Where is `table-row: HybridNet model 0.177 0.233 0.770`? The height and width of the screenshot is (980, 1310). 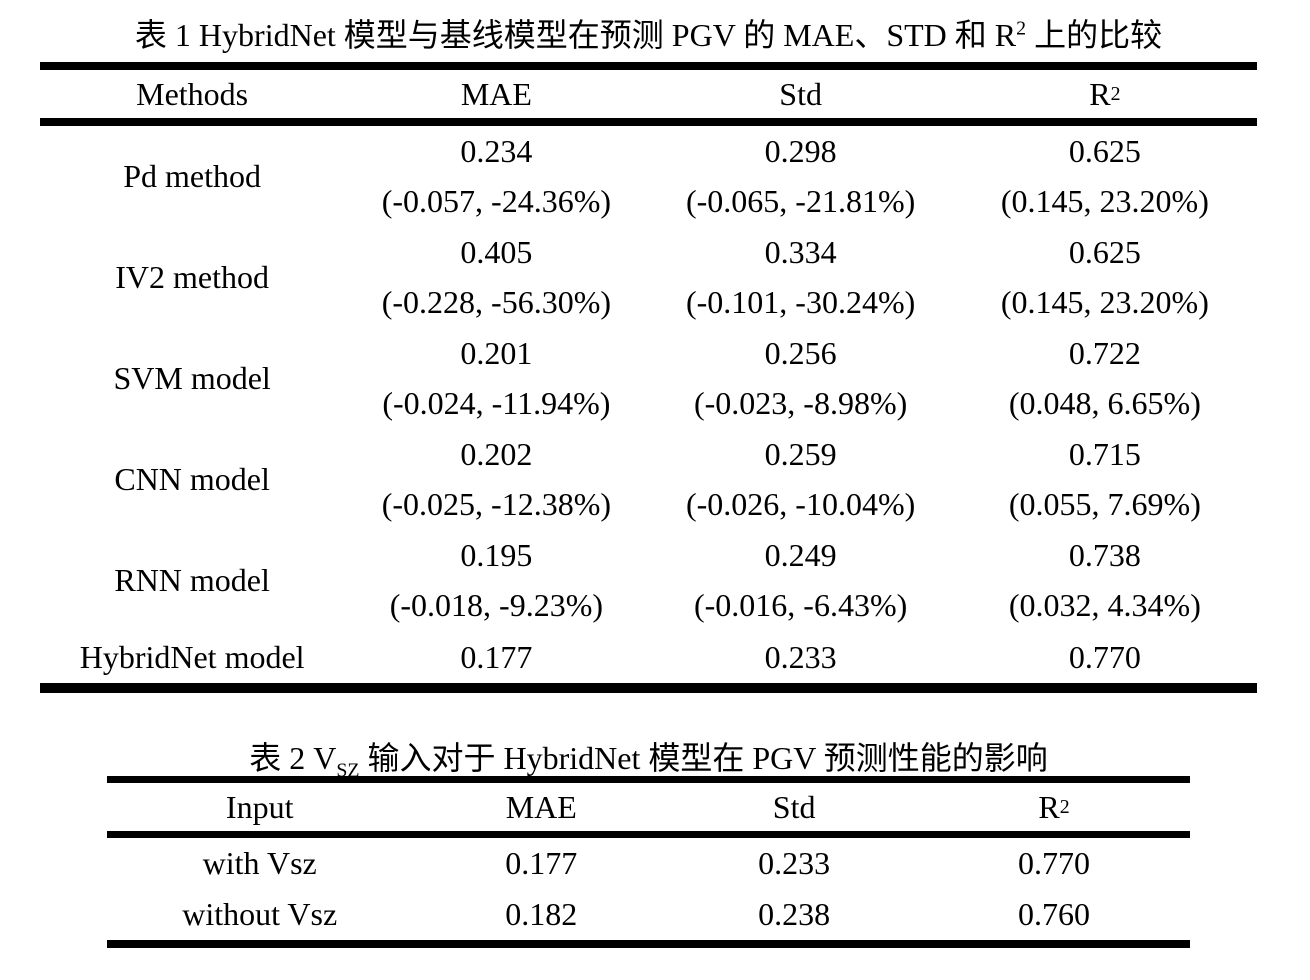 table-row: HybridNet model 0.177 0.233 0.770 is located at coordinates (648, 657).